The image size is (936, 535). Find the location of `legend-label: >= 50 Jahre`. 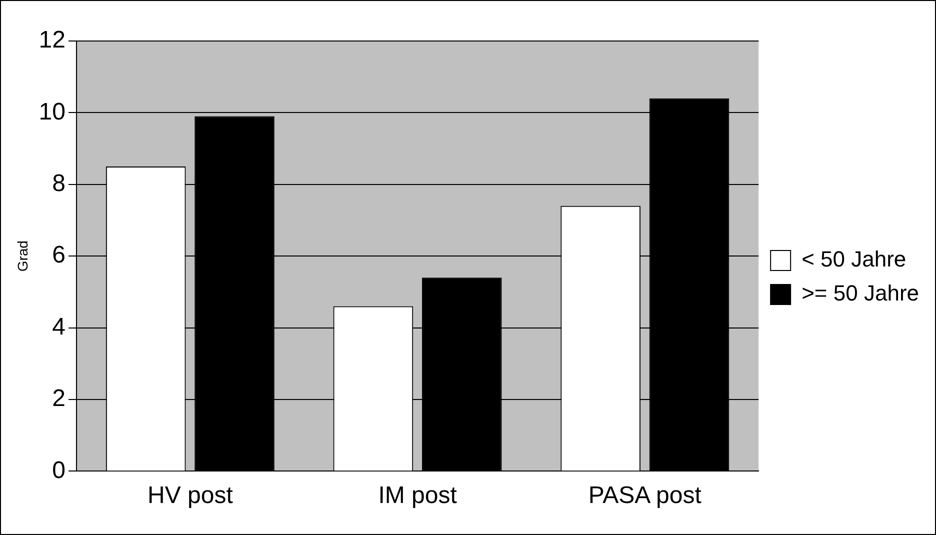

legend-label: >= 50 Jahre is located at coordinates (861, 293).